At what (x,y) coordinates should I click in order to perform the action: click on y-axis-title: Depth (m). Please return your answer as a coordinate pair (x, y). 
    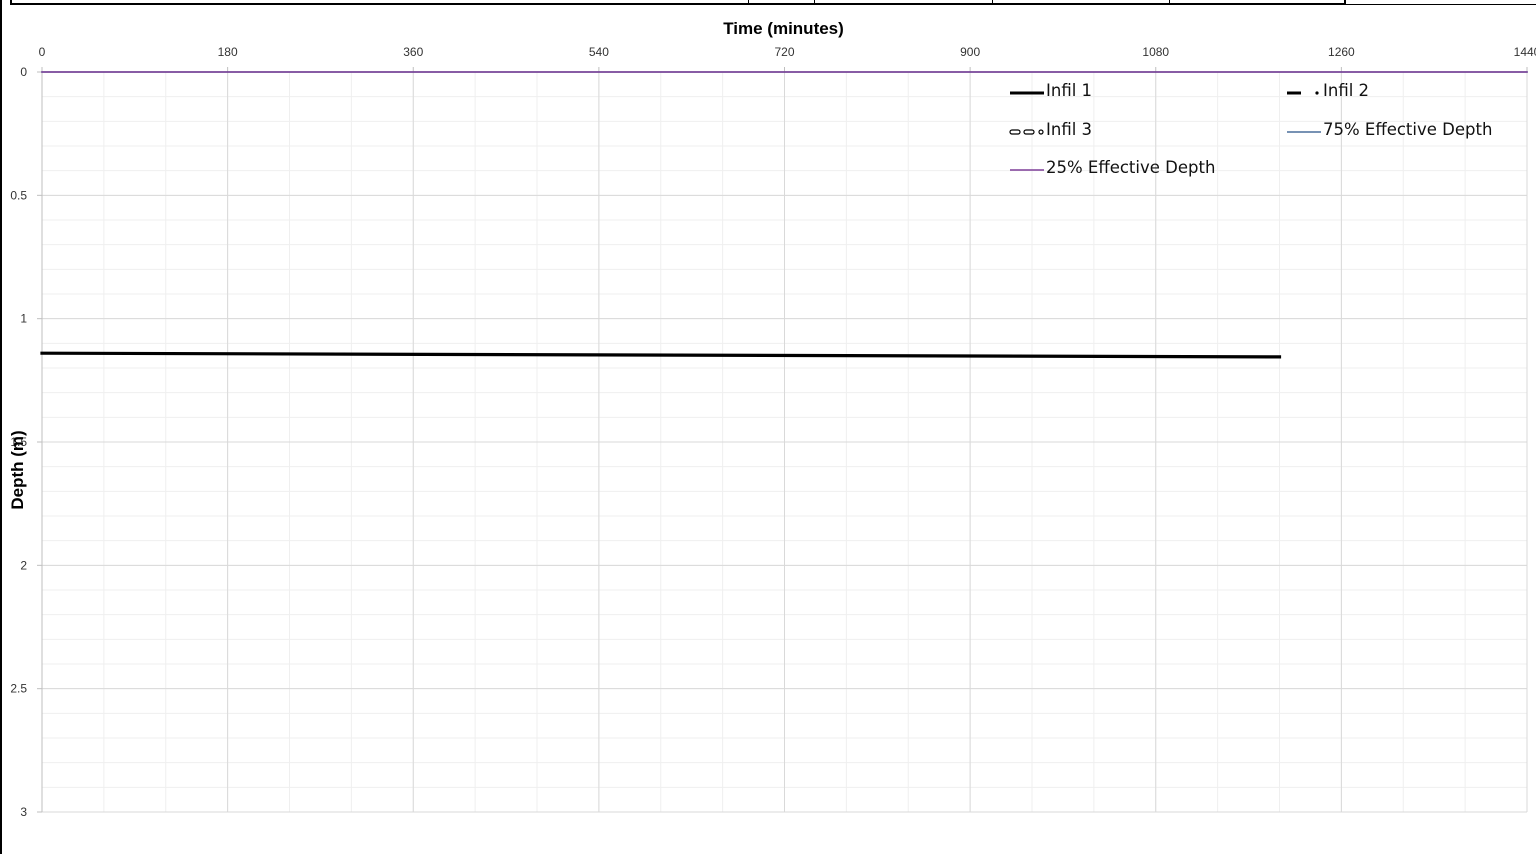
    Looking at the image, I should click on (17, 469).